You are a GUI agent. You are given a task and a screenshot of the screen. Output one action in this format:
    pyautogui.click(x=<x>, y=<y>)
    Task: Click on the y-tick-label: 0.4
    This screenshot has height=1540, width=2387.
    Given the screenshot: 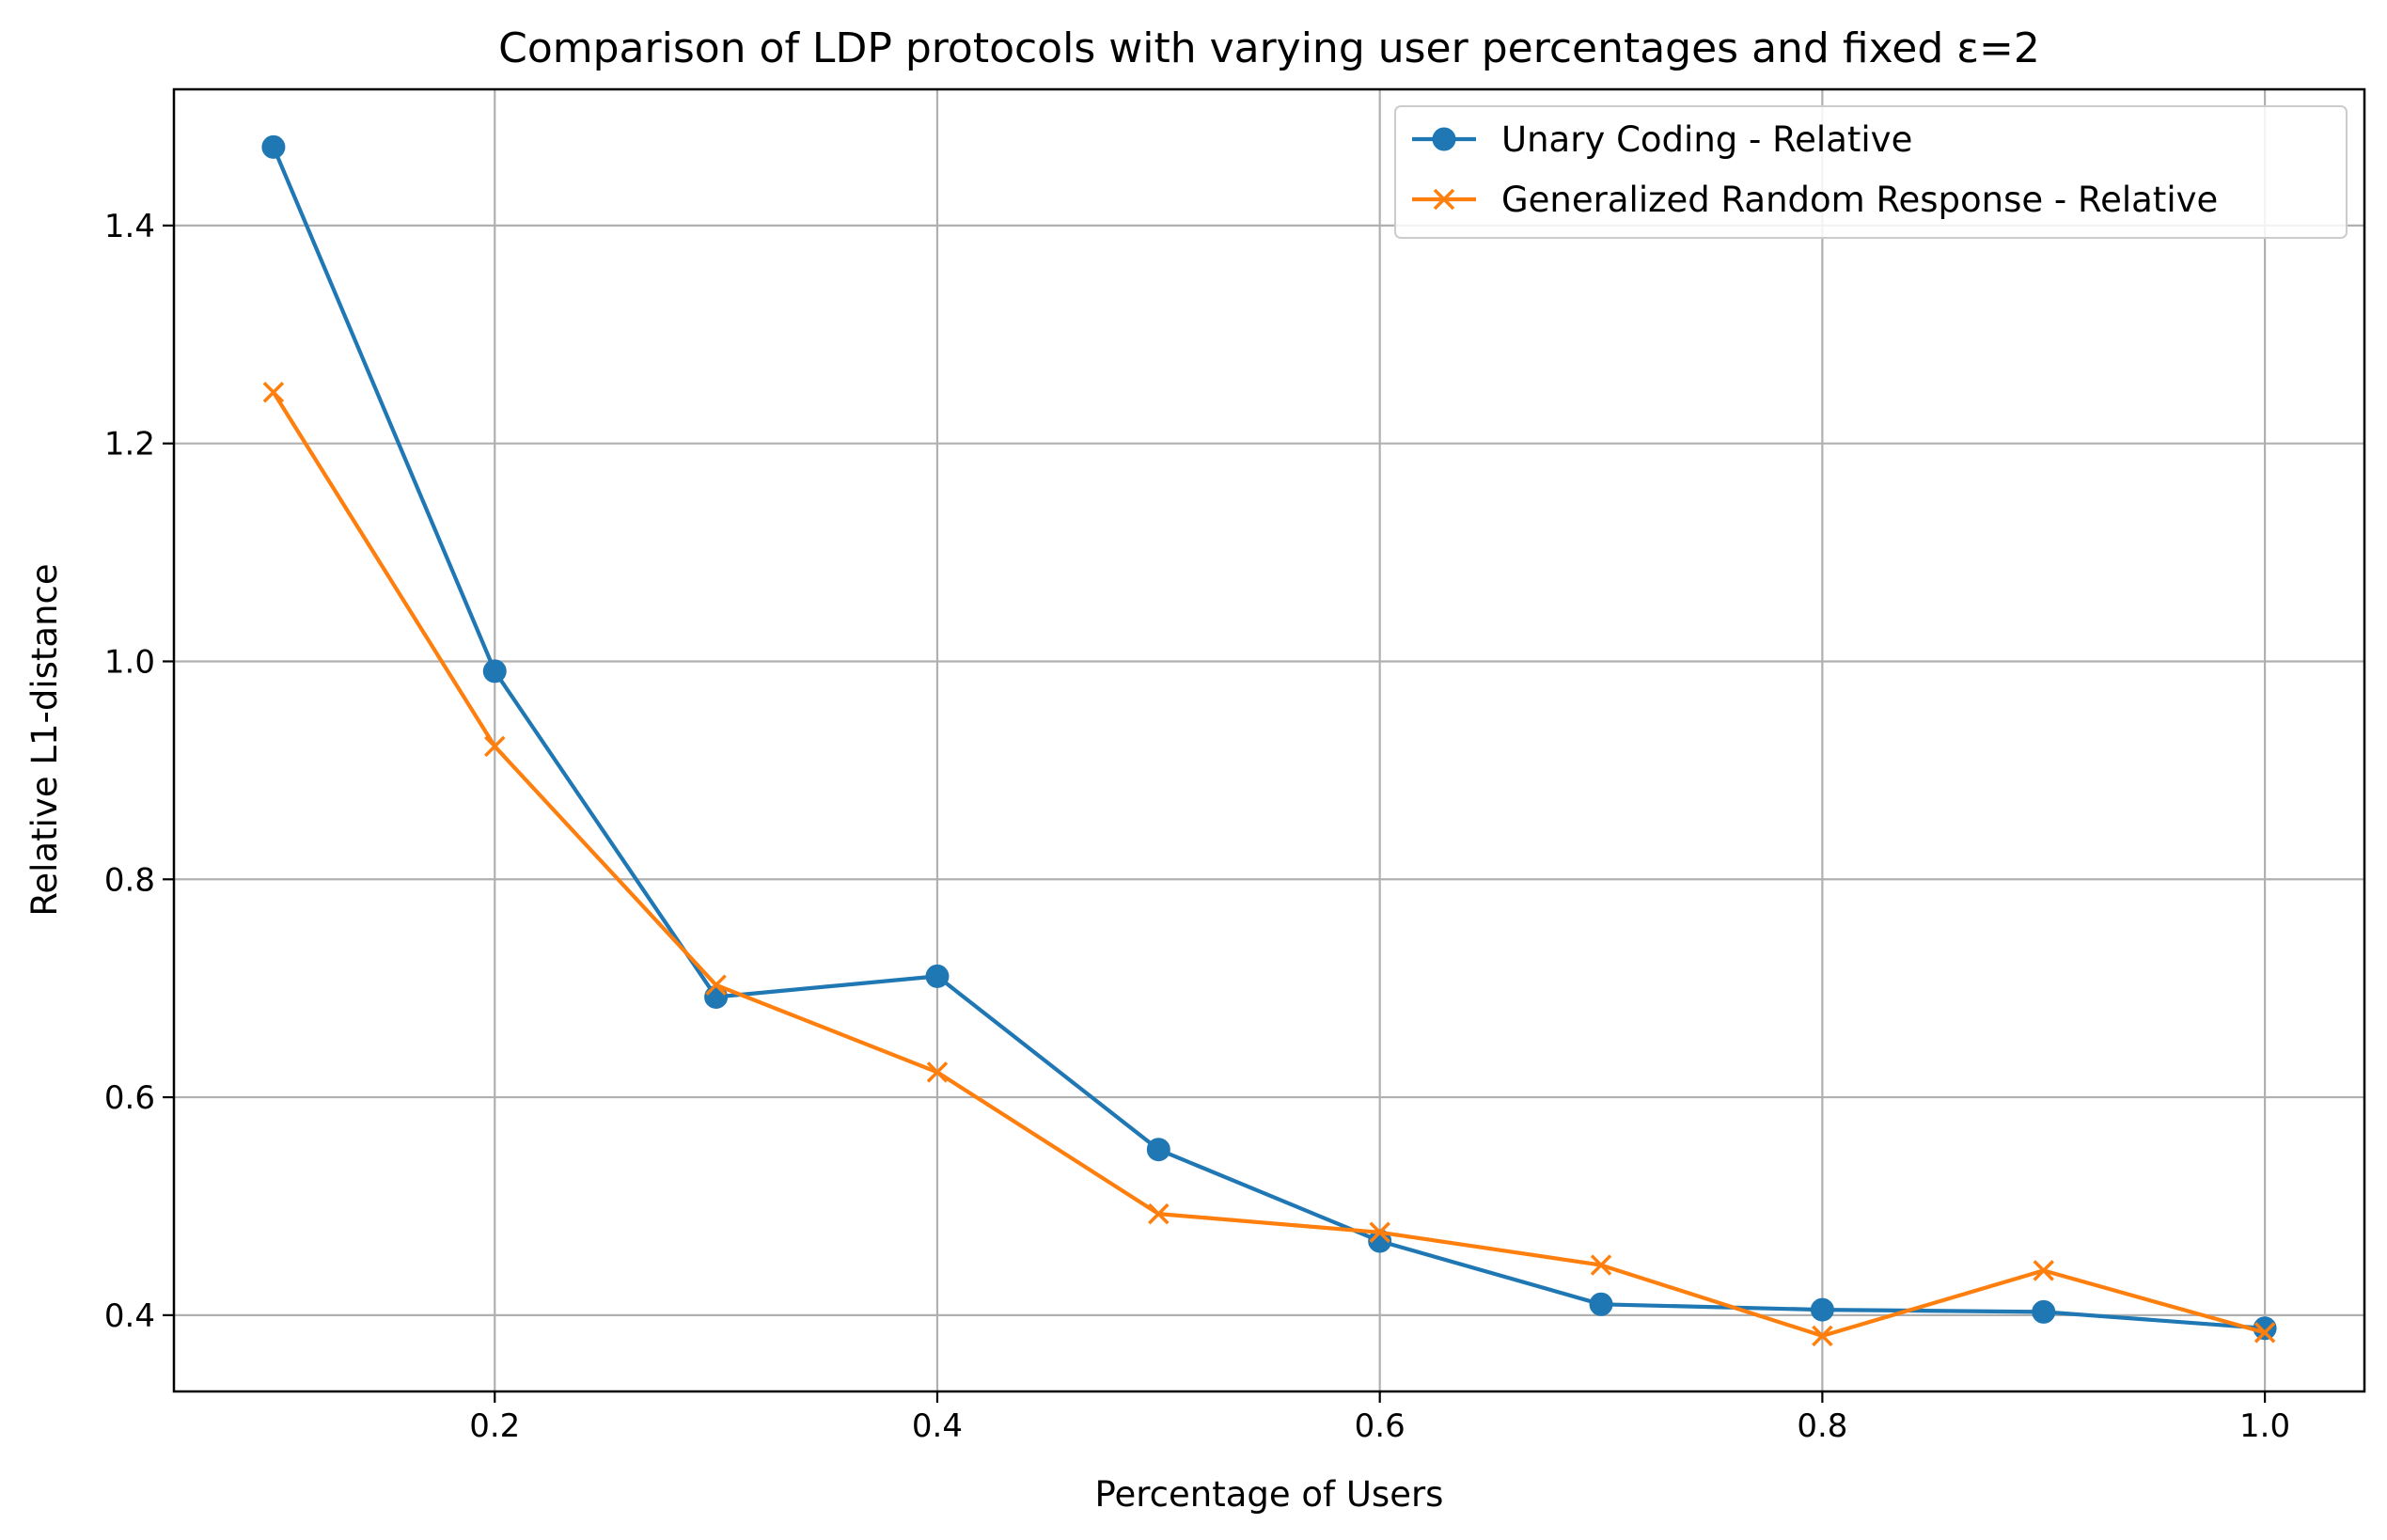 What is the action you would take?
    pyautogui.click(x=129, y=1316)
    